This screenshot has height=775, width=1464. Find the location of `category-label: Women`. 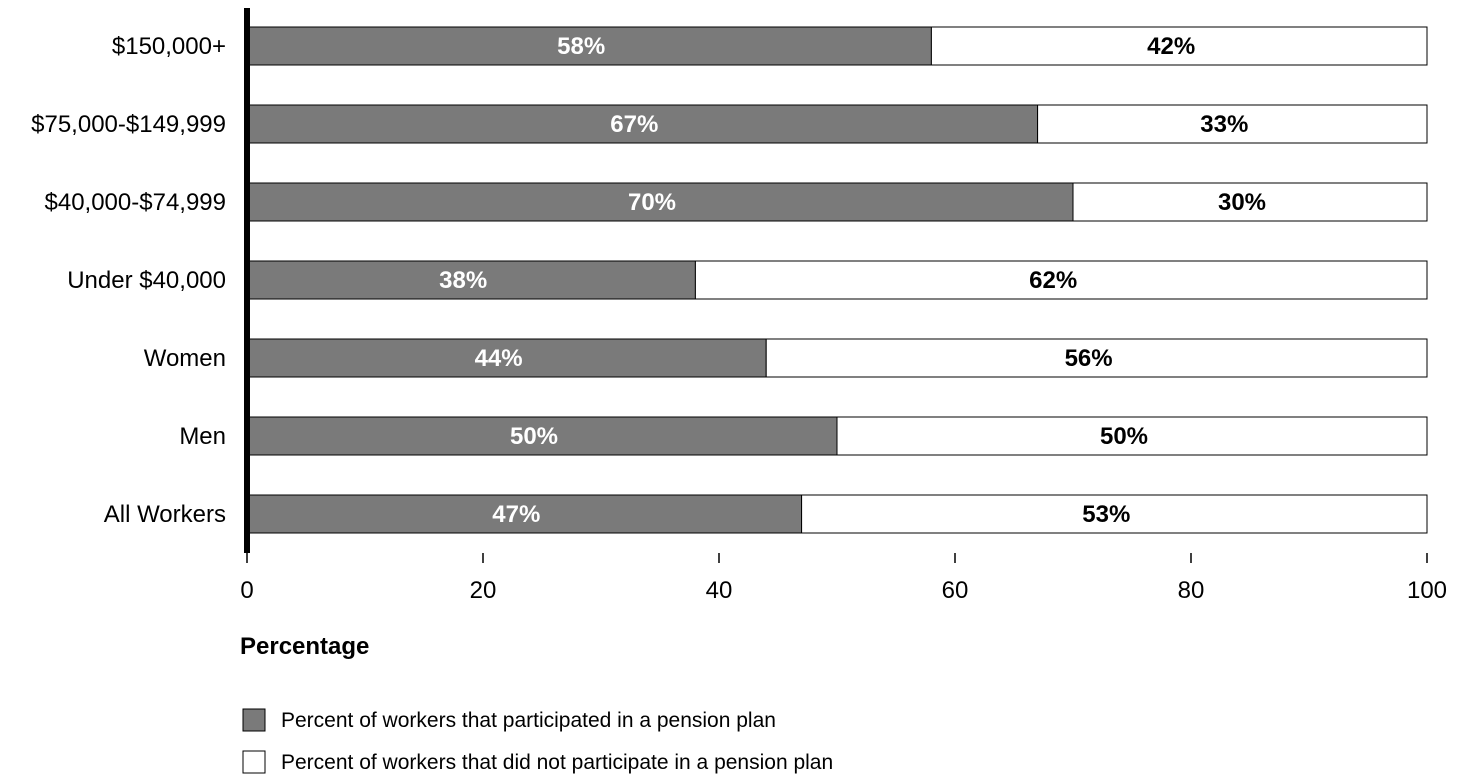

category-label: Women is located at coordinates (185, 358).